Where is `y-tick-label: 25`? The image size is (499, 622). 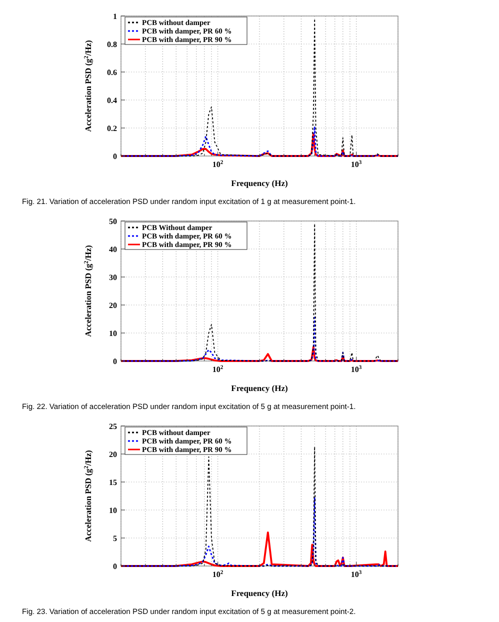 y-tick-label: 25 is located at coordinates (113, 426).